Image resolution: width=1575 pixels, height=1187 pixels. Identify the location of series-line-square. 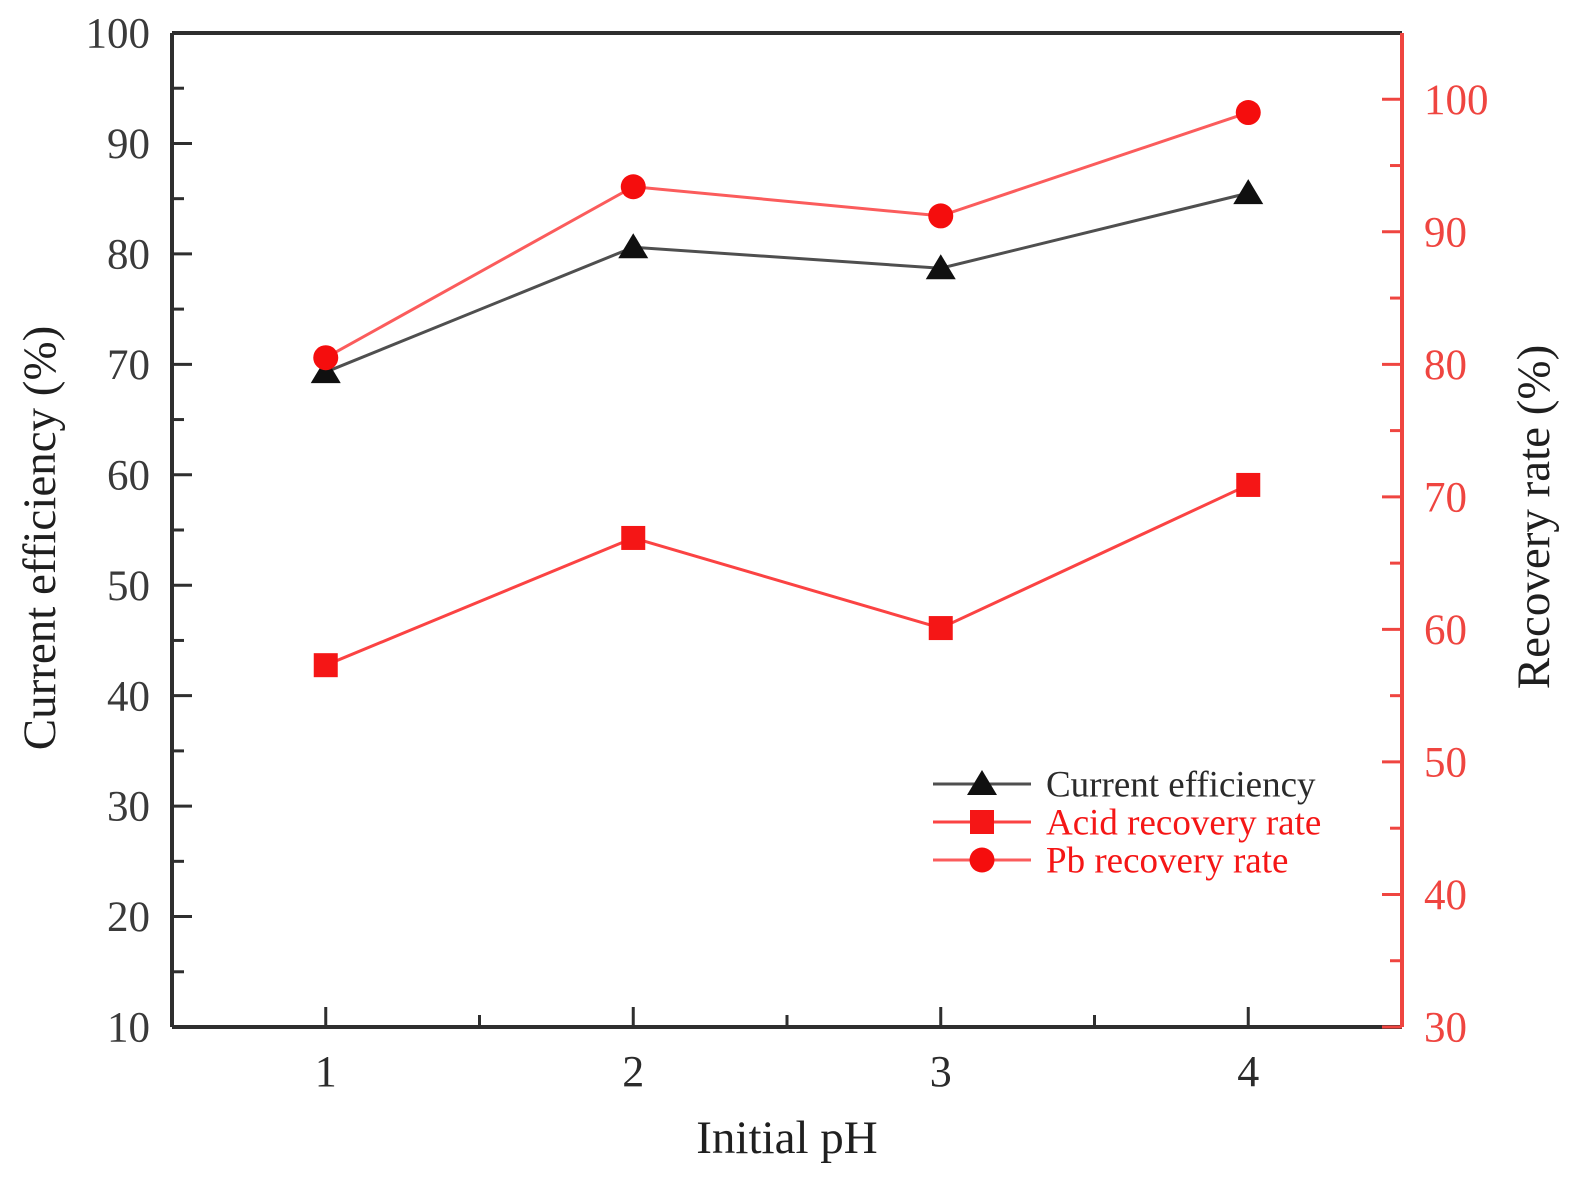
(787, 575).